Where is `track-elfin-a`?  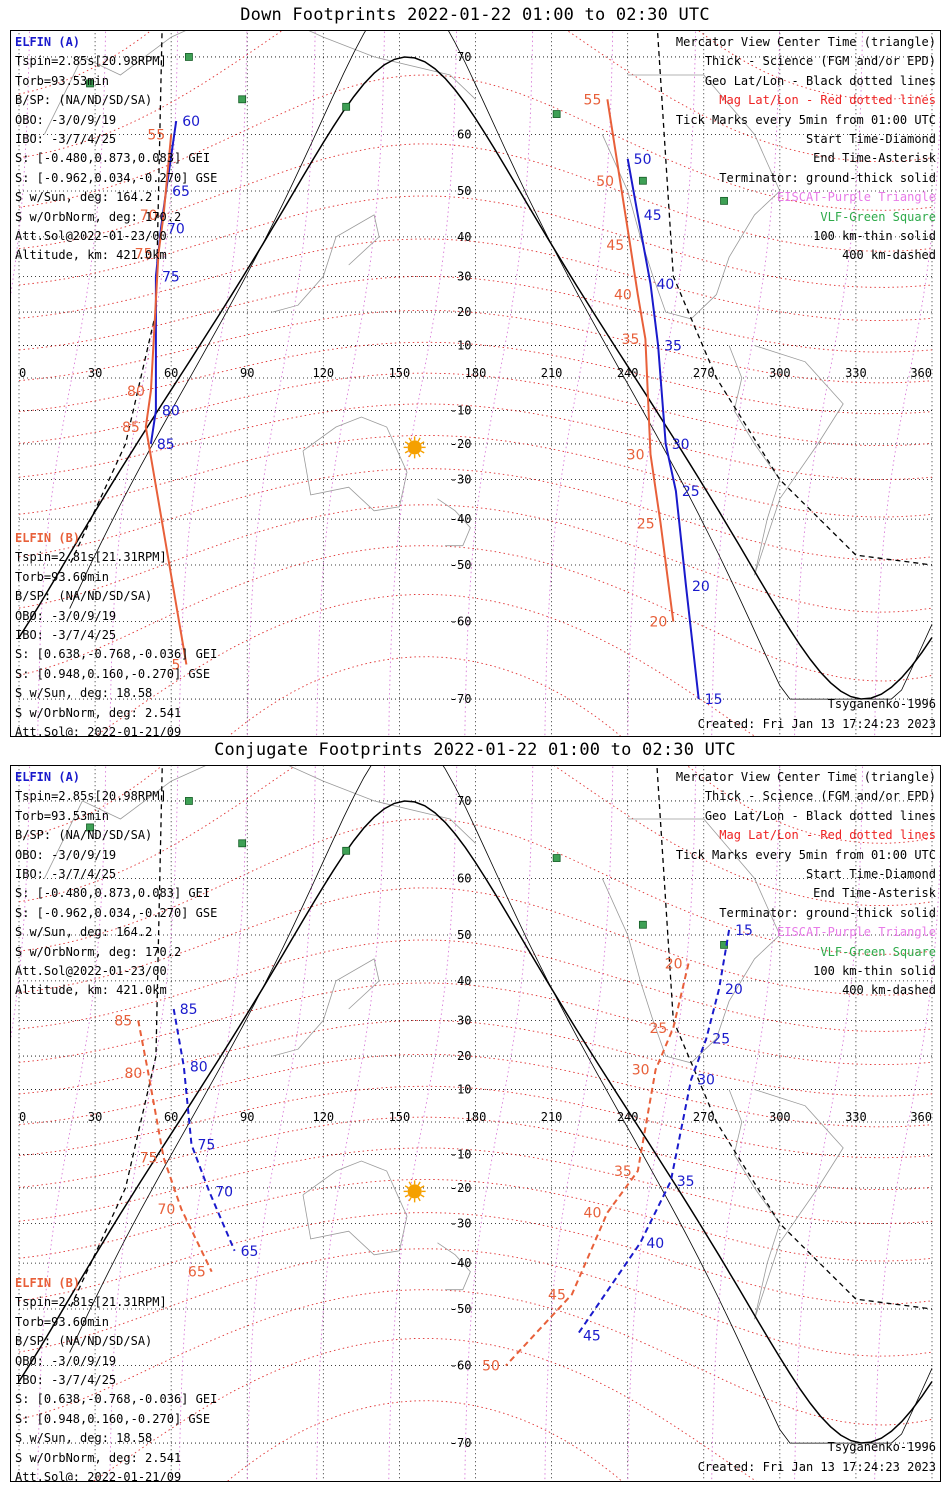
track-elfin-a is located at coordinates (204, 1130).